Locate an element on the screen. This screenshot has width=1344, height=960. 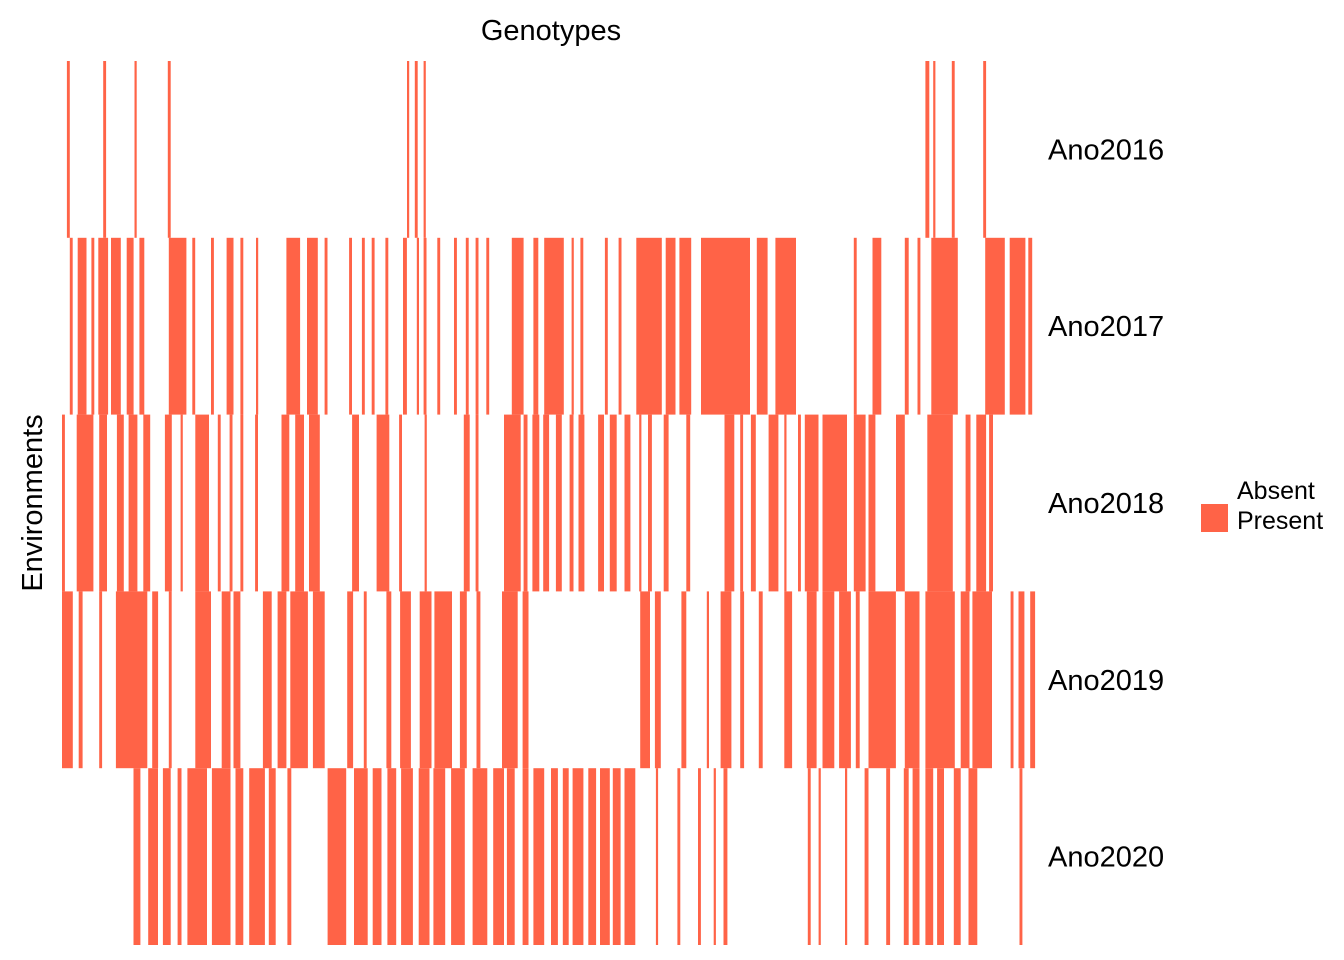
x-axis-title: Genotypes is located at coordinates (551, 31).